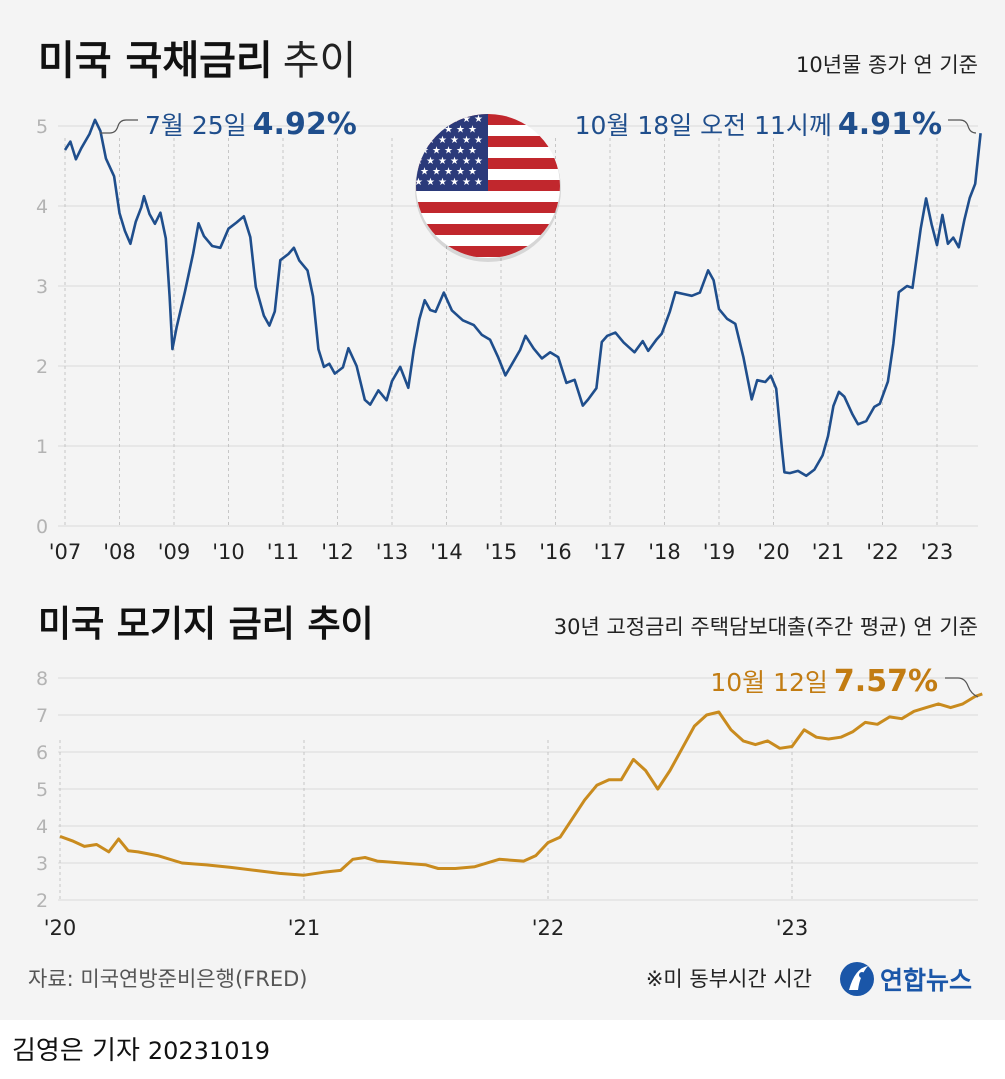  What do you see at coordinates (962, 126) in the screenshot?
I see `annotation-2-leader` at bounding box center [962, 126].